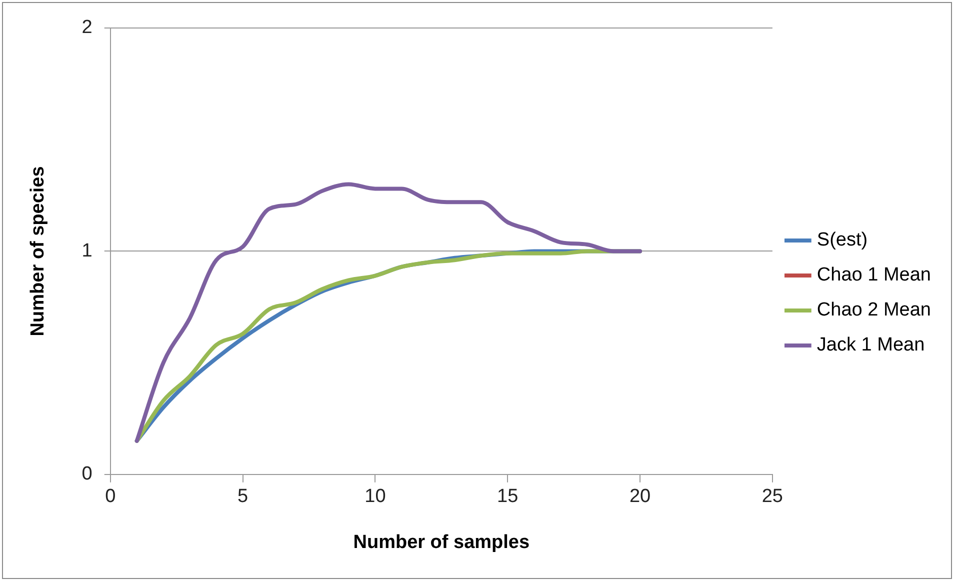 The image size is (956, 583). I want to click on legend-label: Chao 2 Mean, so click(874, 310).